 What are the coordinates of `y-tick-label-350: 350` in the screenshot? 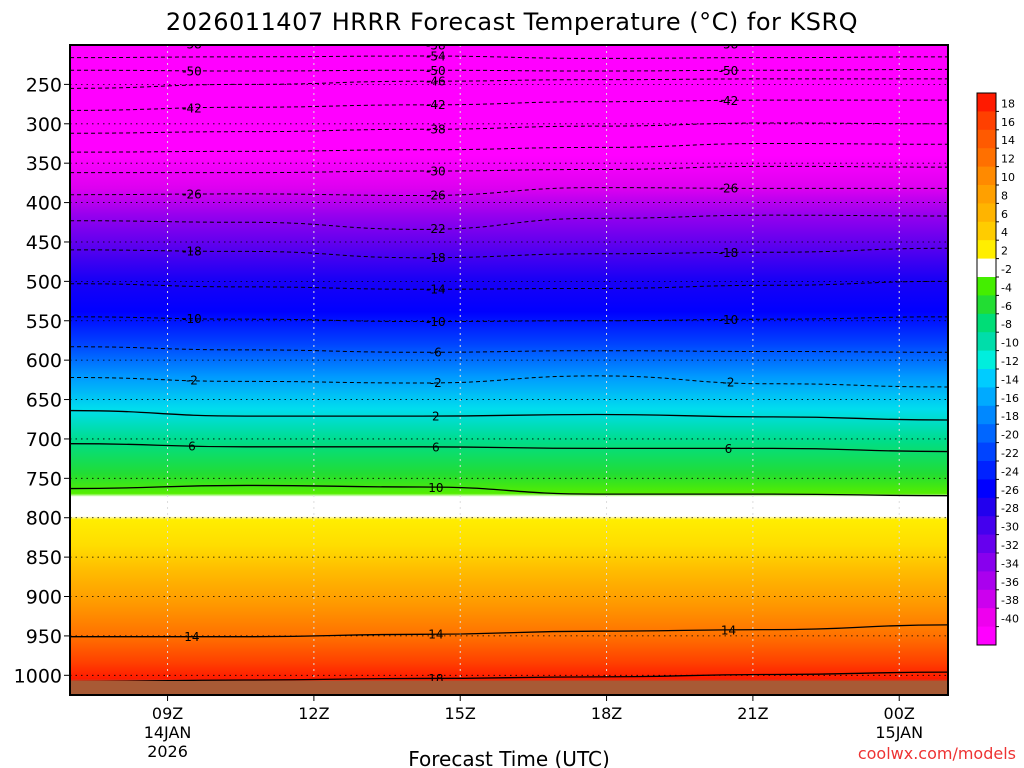 It's located at (44, 164).